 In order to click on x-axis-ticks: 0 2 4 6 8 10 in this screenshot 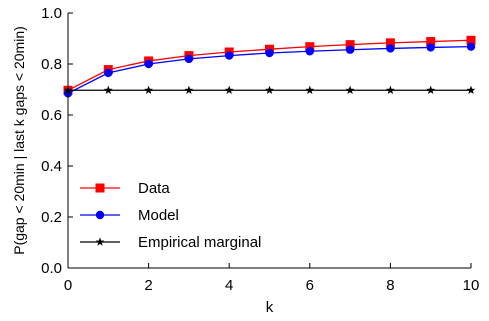, I will do `click(272, 278)`.